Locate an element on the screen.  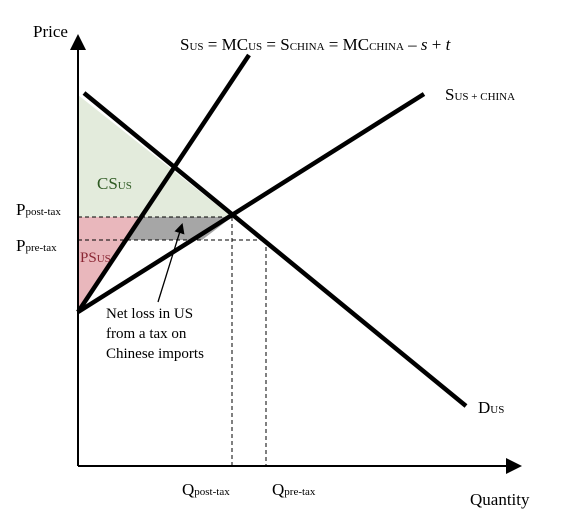
pre-tax-price-label: Ppre-tax is located at coordinates (36, 245).